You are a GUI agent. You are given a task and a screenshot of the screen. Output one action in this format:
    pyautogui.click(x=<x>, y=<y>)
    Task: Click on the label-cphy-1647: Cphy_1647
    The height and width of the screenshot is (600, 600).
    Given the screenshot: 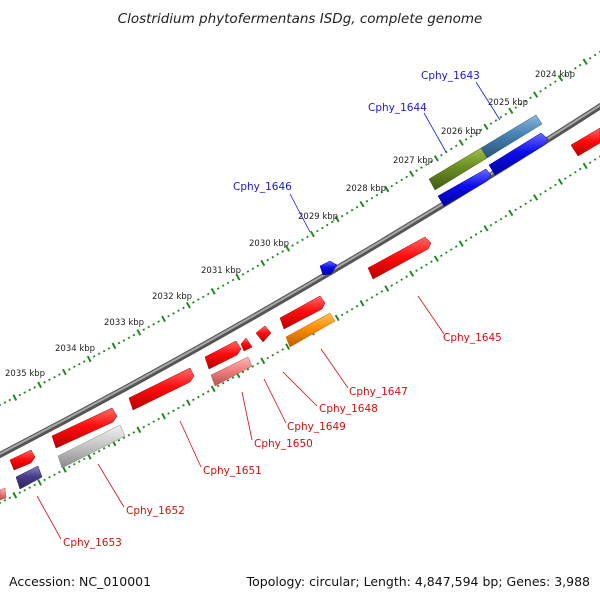 What is the action you would take?
    pyautogui.click(x=378, y=392)
    